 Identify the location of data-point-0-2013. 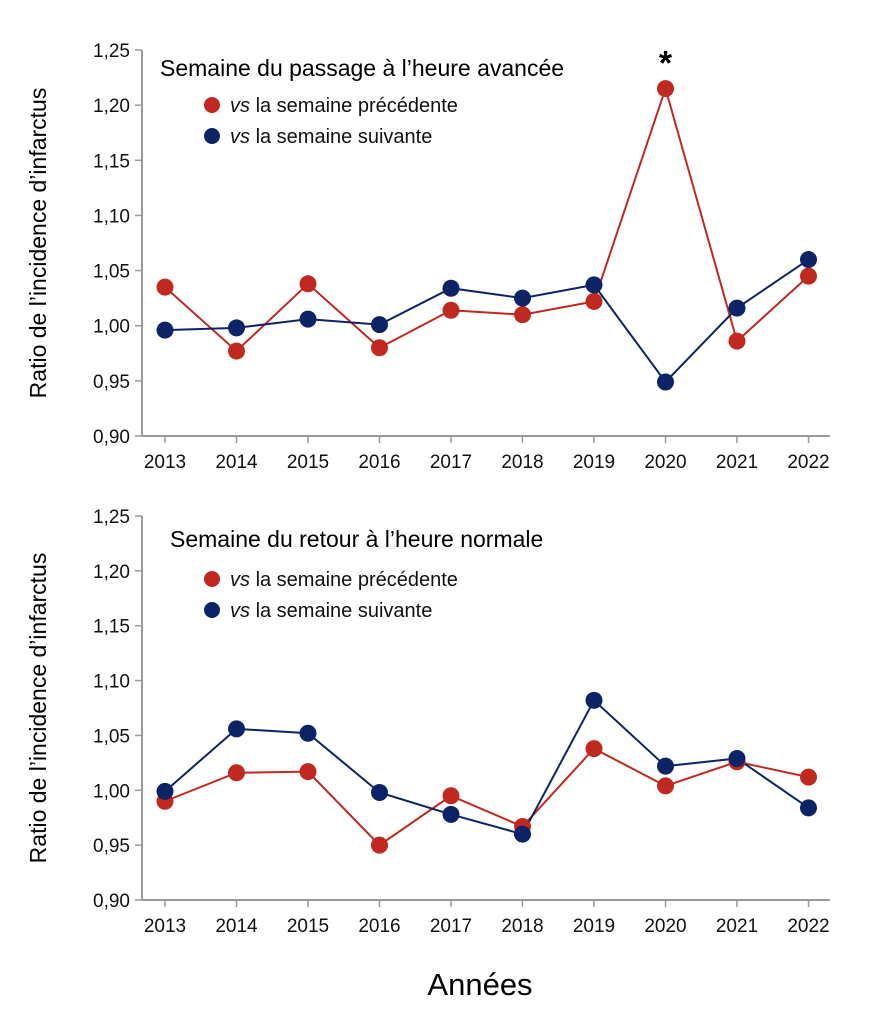
(165, 287).